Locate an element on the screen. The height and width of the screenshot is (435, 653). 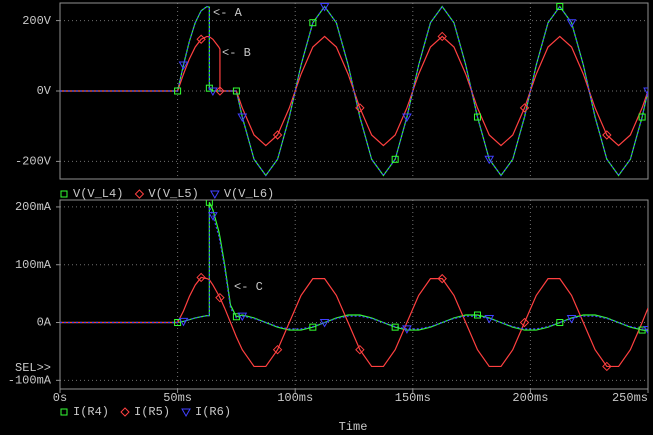
y-tick-label: 0A is located at coordinates (44, 323).